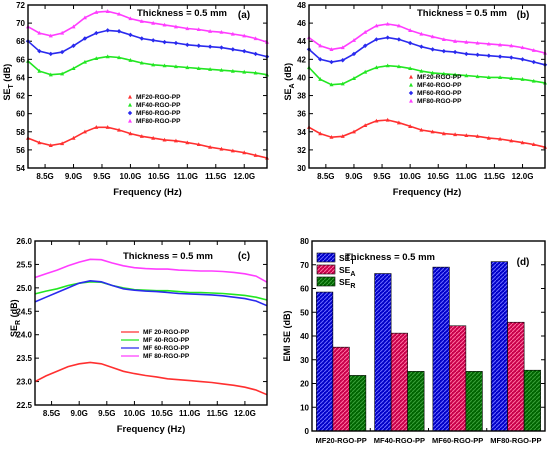 The height and width of the screenshot is (454, 550). Describe the element at coordinates (147, 192) in the screenshot. I see `x-axis-label: Frequency (Hz)` at that location.